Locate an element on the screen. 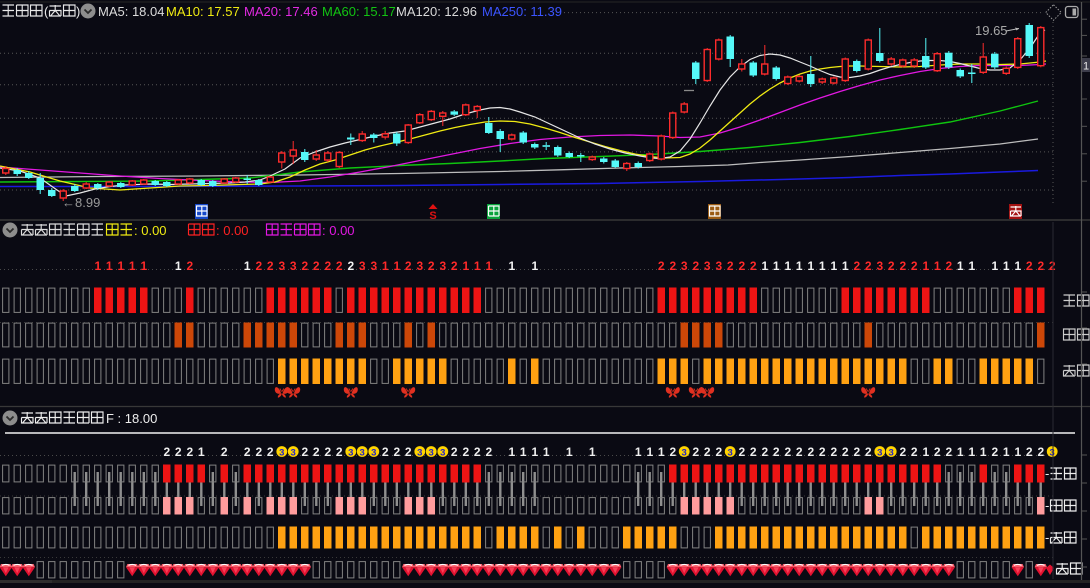 The width and height of the screenshot is (1090, 588). svg-text: S is located at coordinates (432, 216).